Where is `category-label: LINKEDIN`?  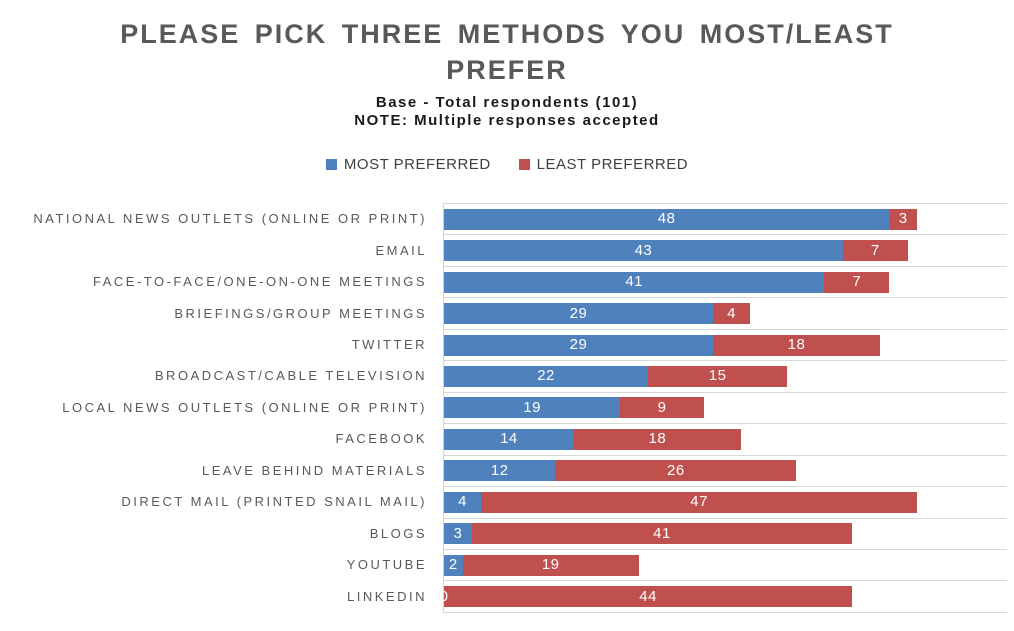 category-label: LINKEDIN is located at coordinates (387, 596).